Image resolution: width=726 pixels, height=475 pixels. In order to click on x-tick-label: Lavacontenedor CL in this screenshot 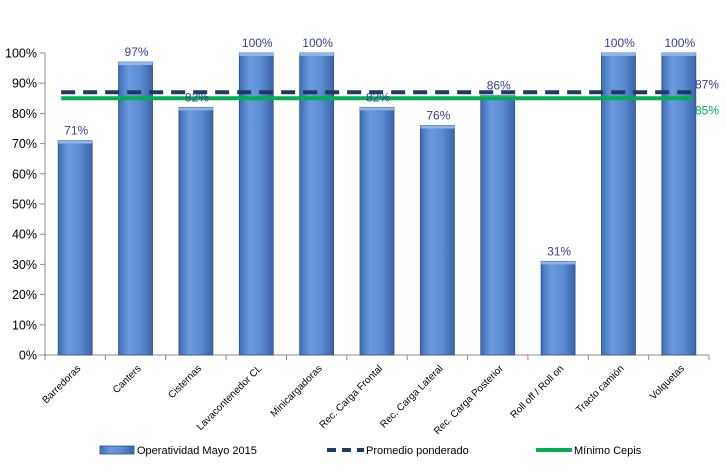, I will do `click(230, 398)`.